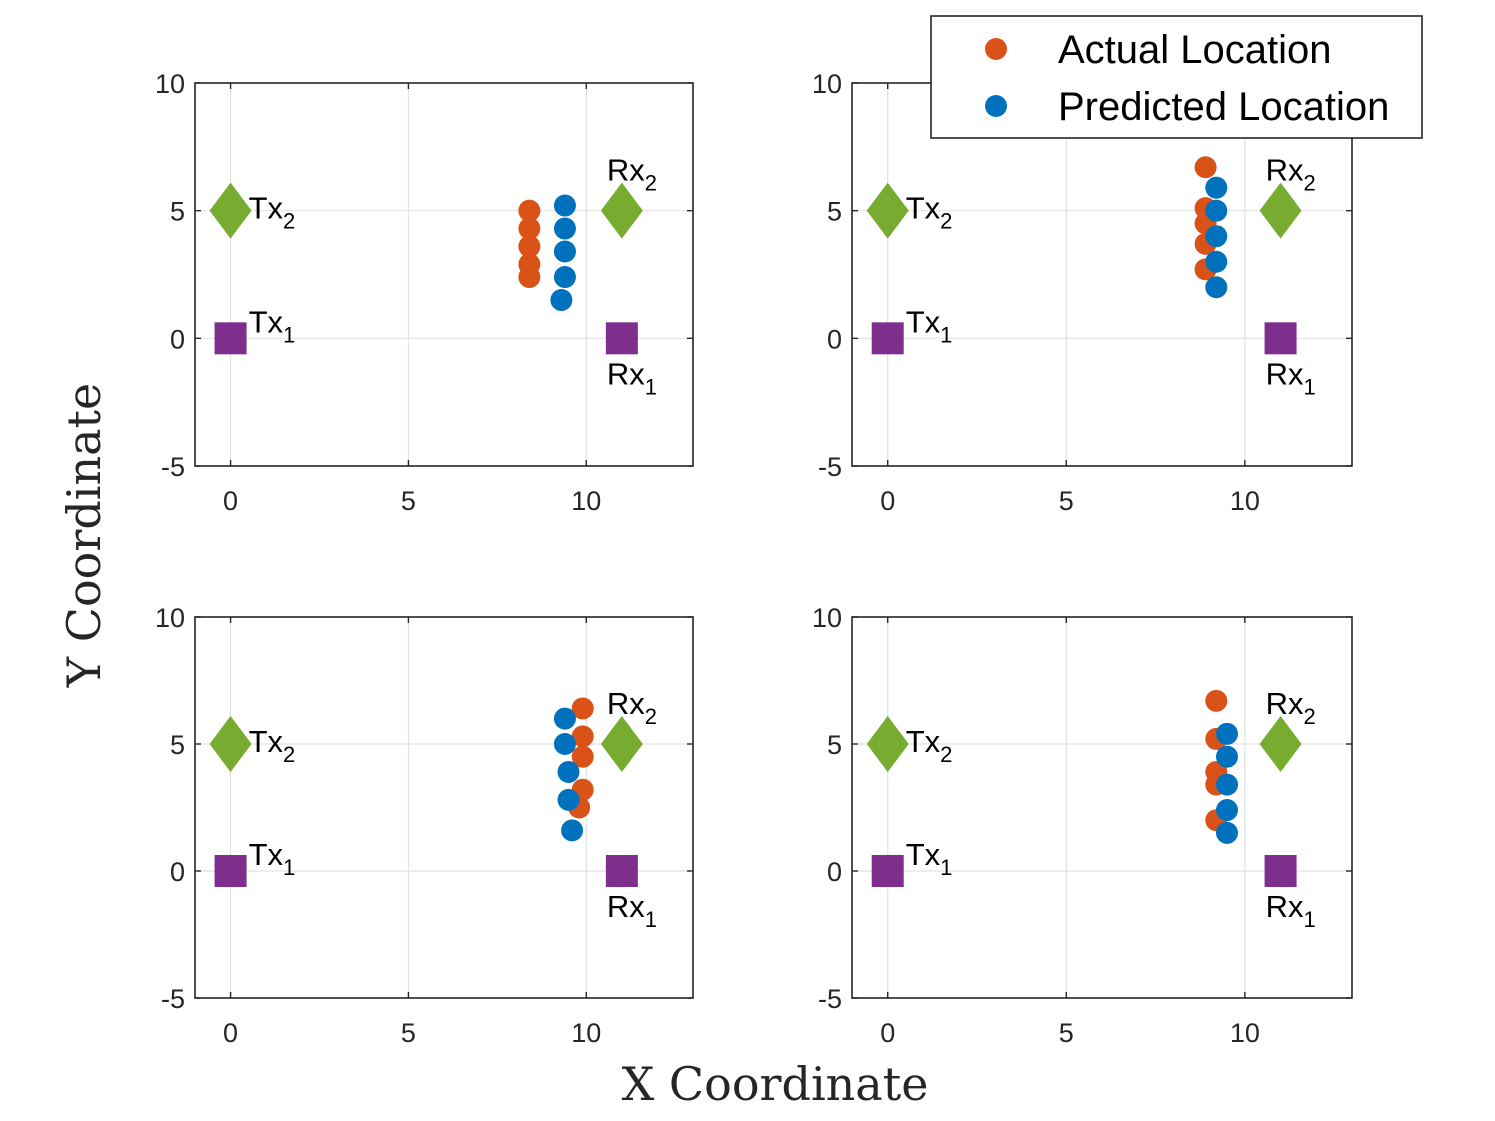 Image resolution: width=1495 pixels, height=1121 pixels. What do you see at coordinates (1223, 107) in the screenshot?
I see `legend-label: Predicted Location` at bounding box center [1223, 107].